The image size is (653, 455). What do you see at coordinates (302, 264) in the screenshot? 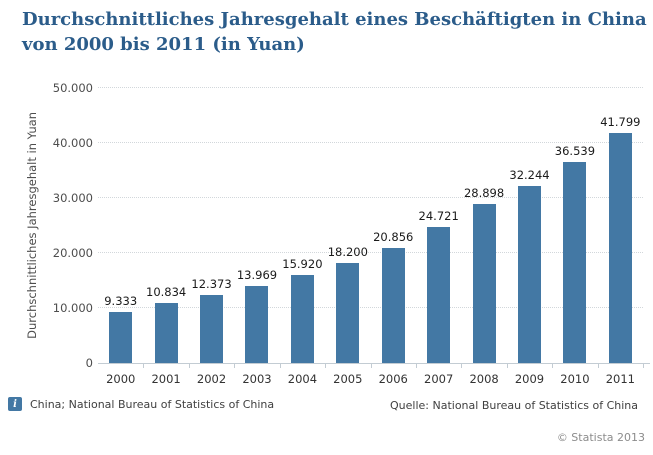
I see `value-label: 15.920` at bounding box center [302, 264].